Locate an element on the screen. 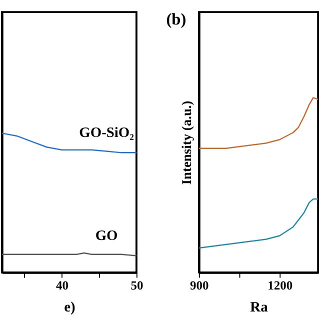  x-tick-label: 900 is located at coordinates (199, 285).